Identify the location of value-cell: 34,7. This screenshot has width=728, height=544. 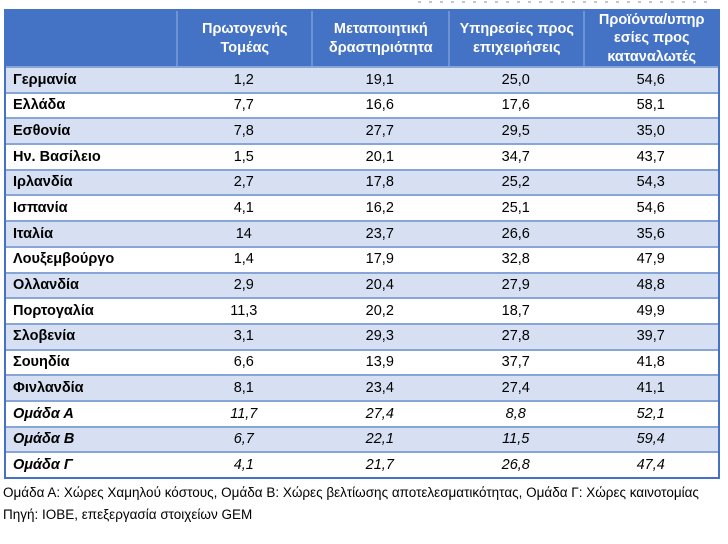
(516, 156).